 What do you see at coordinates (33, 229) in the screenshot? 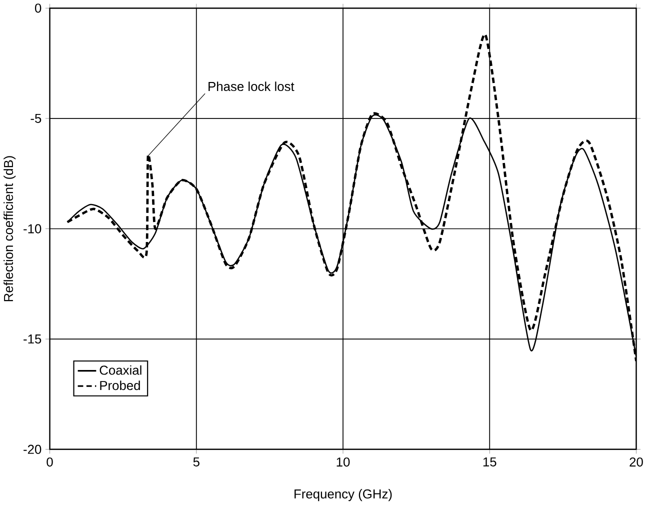
I see `y-tick-label: -10` at bounding box center [33, 229].